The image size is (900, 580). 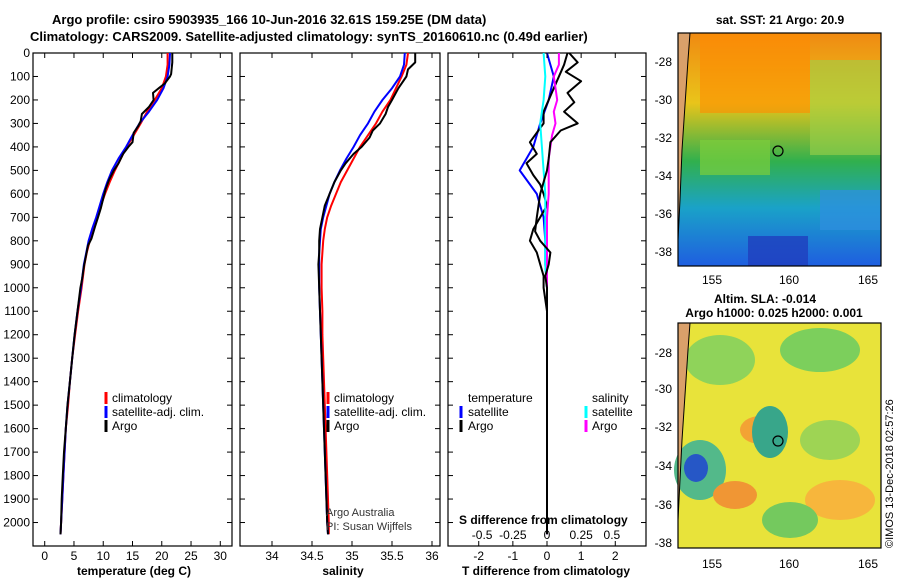 I want to click on depth-tick-label: 1200, so click(x=16, y=335).